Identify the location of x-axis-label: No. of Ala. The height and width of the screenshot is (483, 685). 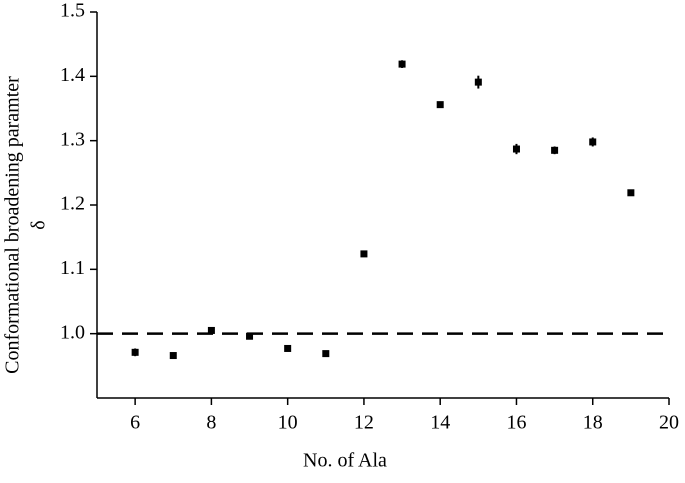
(345, 461).